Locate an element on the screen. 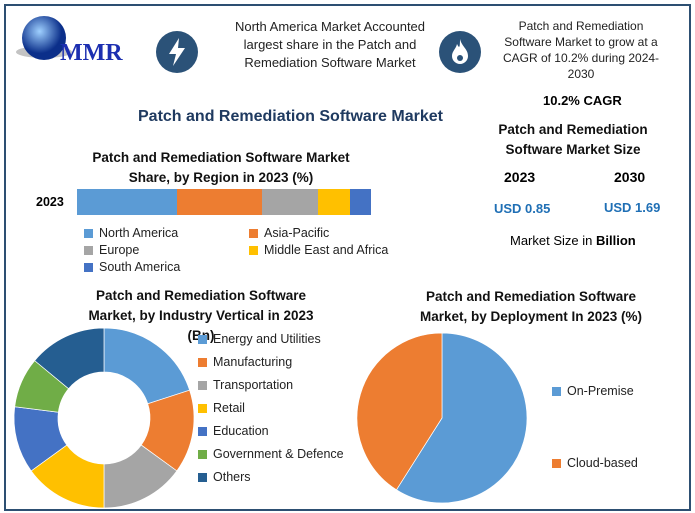  legend-item: North America is located at coordinates (166, 233).